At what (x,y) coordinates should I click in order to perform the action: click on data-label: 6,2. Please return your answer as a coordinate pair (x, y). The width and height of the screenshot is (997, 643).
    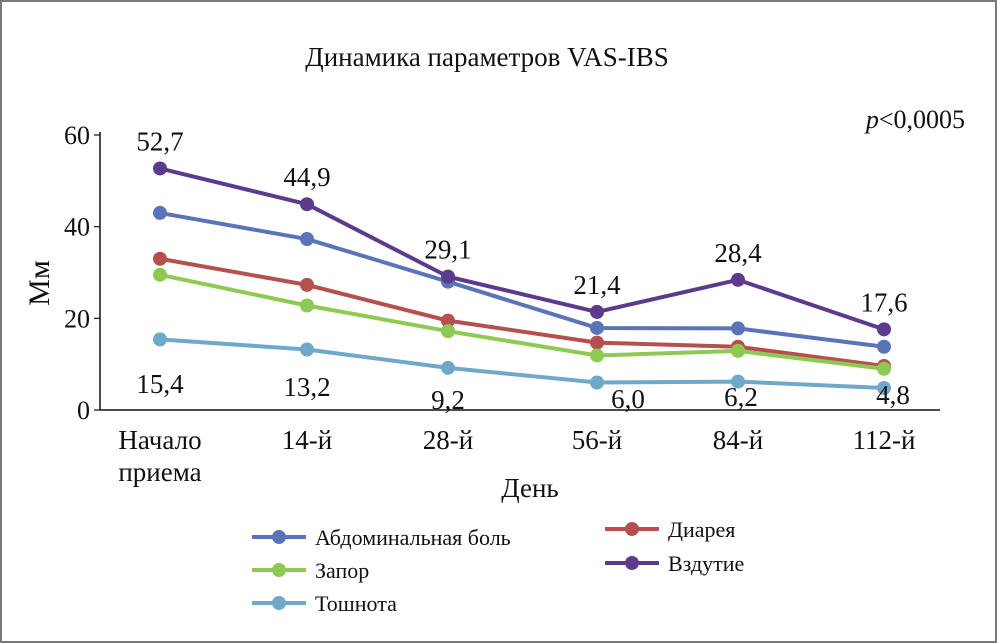
    Looking at the image, I should click on (741, 397).